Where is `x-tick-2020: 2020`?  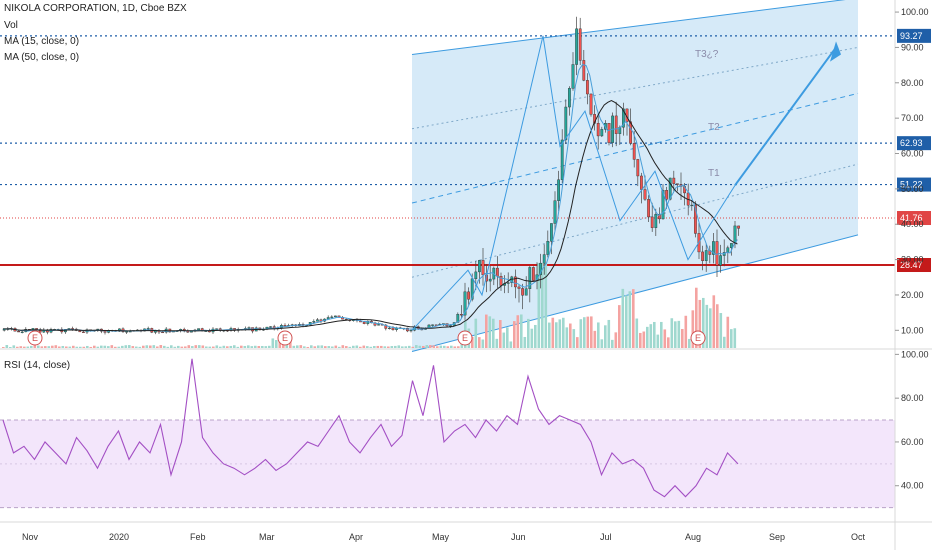 x-tick-2020: 2020 is located at coordinates (119, 537).